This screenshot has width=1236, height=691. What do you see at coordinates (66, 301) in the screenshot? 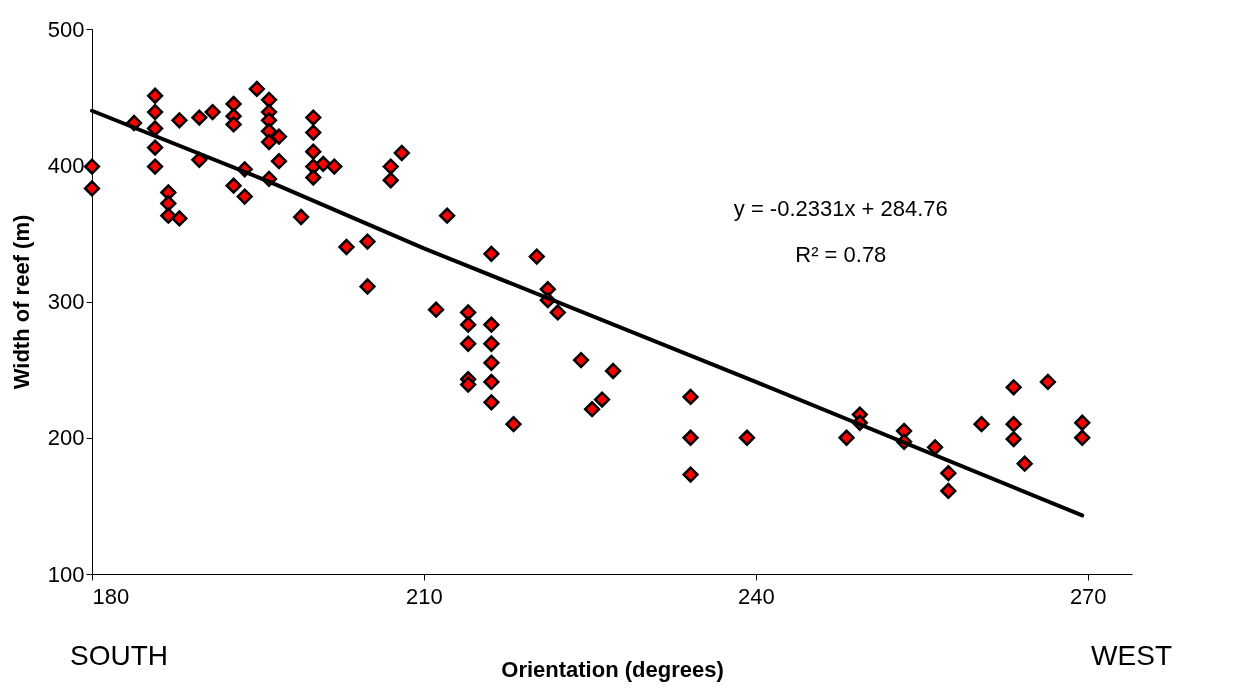
I see `y-tick-label: 300` at bounding box center [66, 301].